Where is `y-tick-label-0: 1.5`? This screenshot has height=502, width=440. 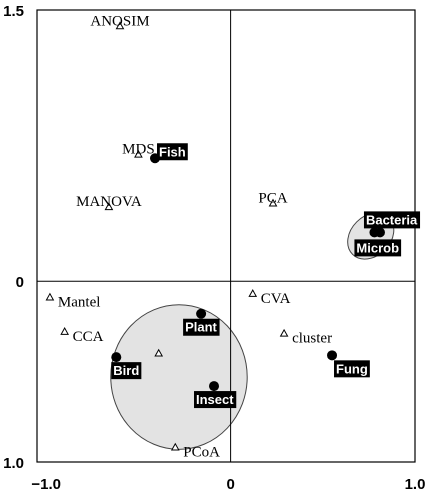 y-tick-label-0: 1.5 is located at coordinates (13, 11).